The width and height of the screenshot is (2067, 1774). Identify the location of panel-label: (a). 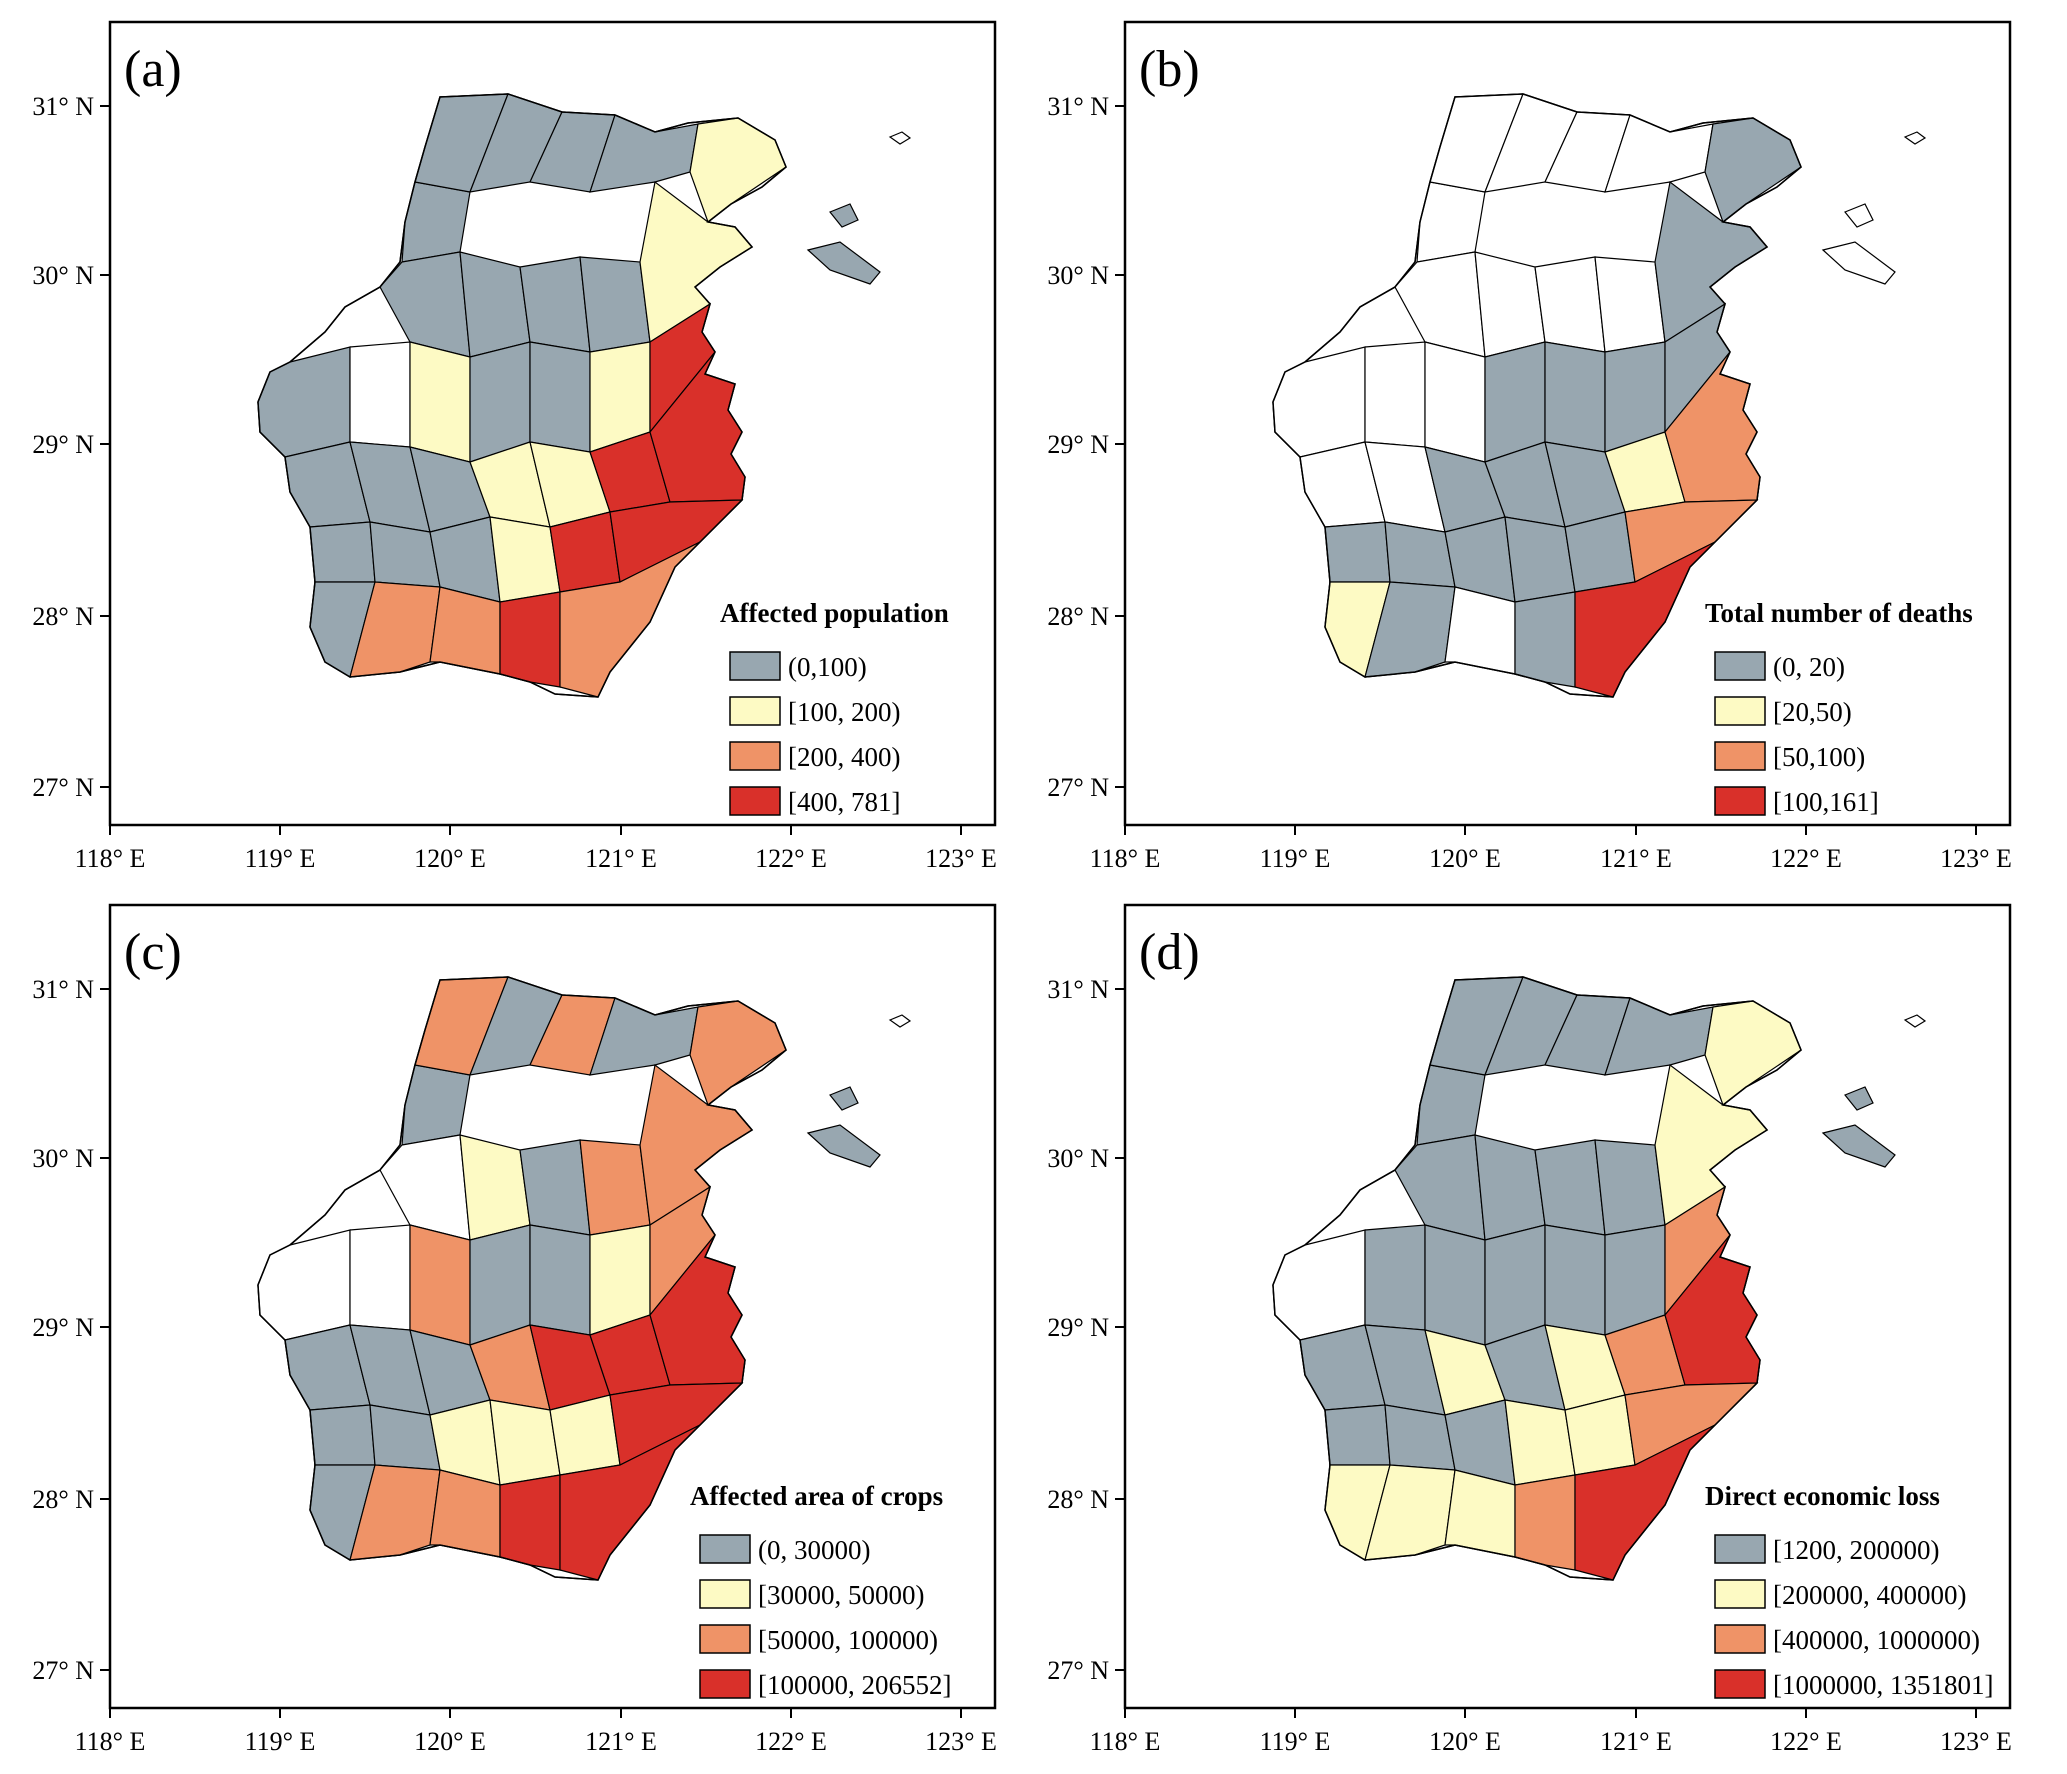
(153, 69).